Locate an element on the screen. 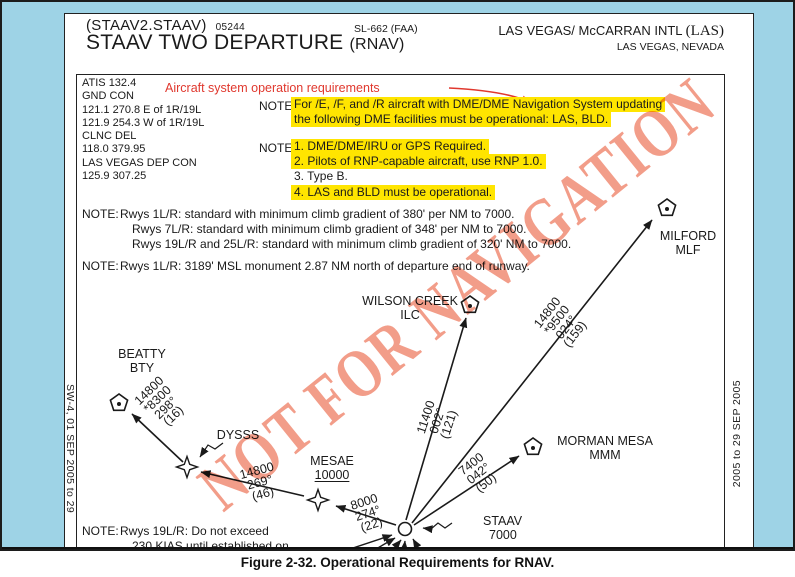 The height and width of the screenshot is (577, 795). waypoint-label-morman-mesa: MORMAN MESA MMM is located at coordinates (605, 448).